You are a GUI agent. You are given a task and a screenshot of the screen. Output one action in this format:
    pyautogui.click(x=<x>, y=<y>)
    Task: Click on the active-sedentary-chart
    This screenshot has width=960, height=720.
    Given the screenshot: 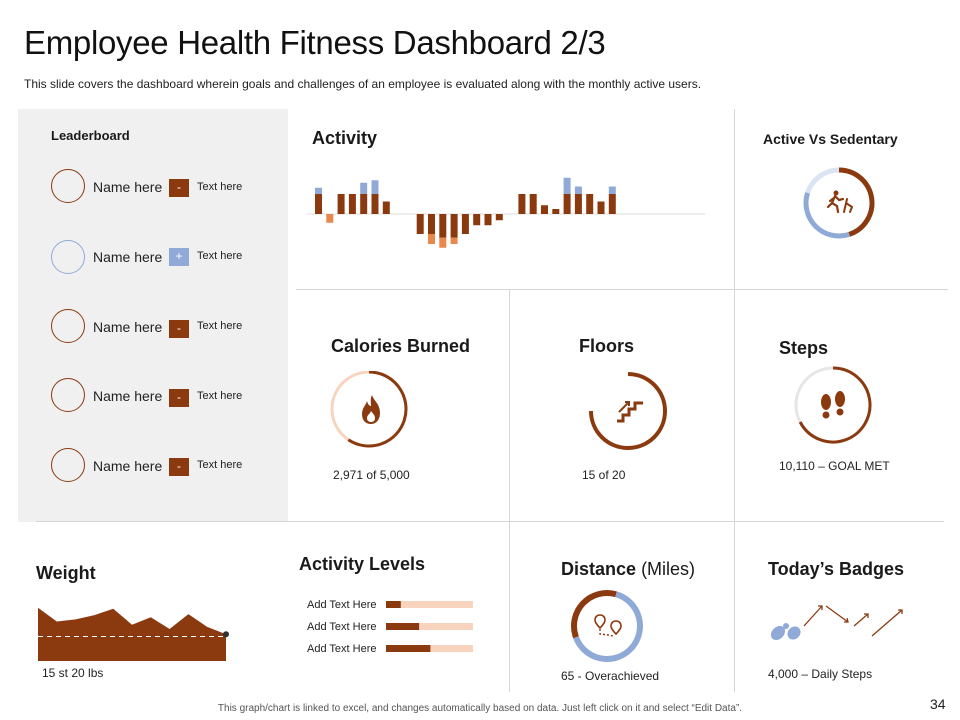 What is the action you would take?
    pyautogui.click(x=839, y=203)
    